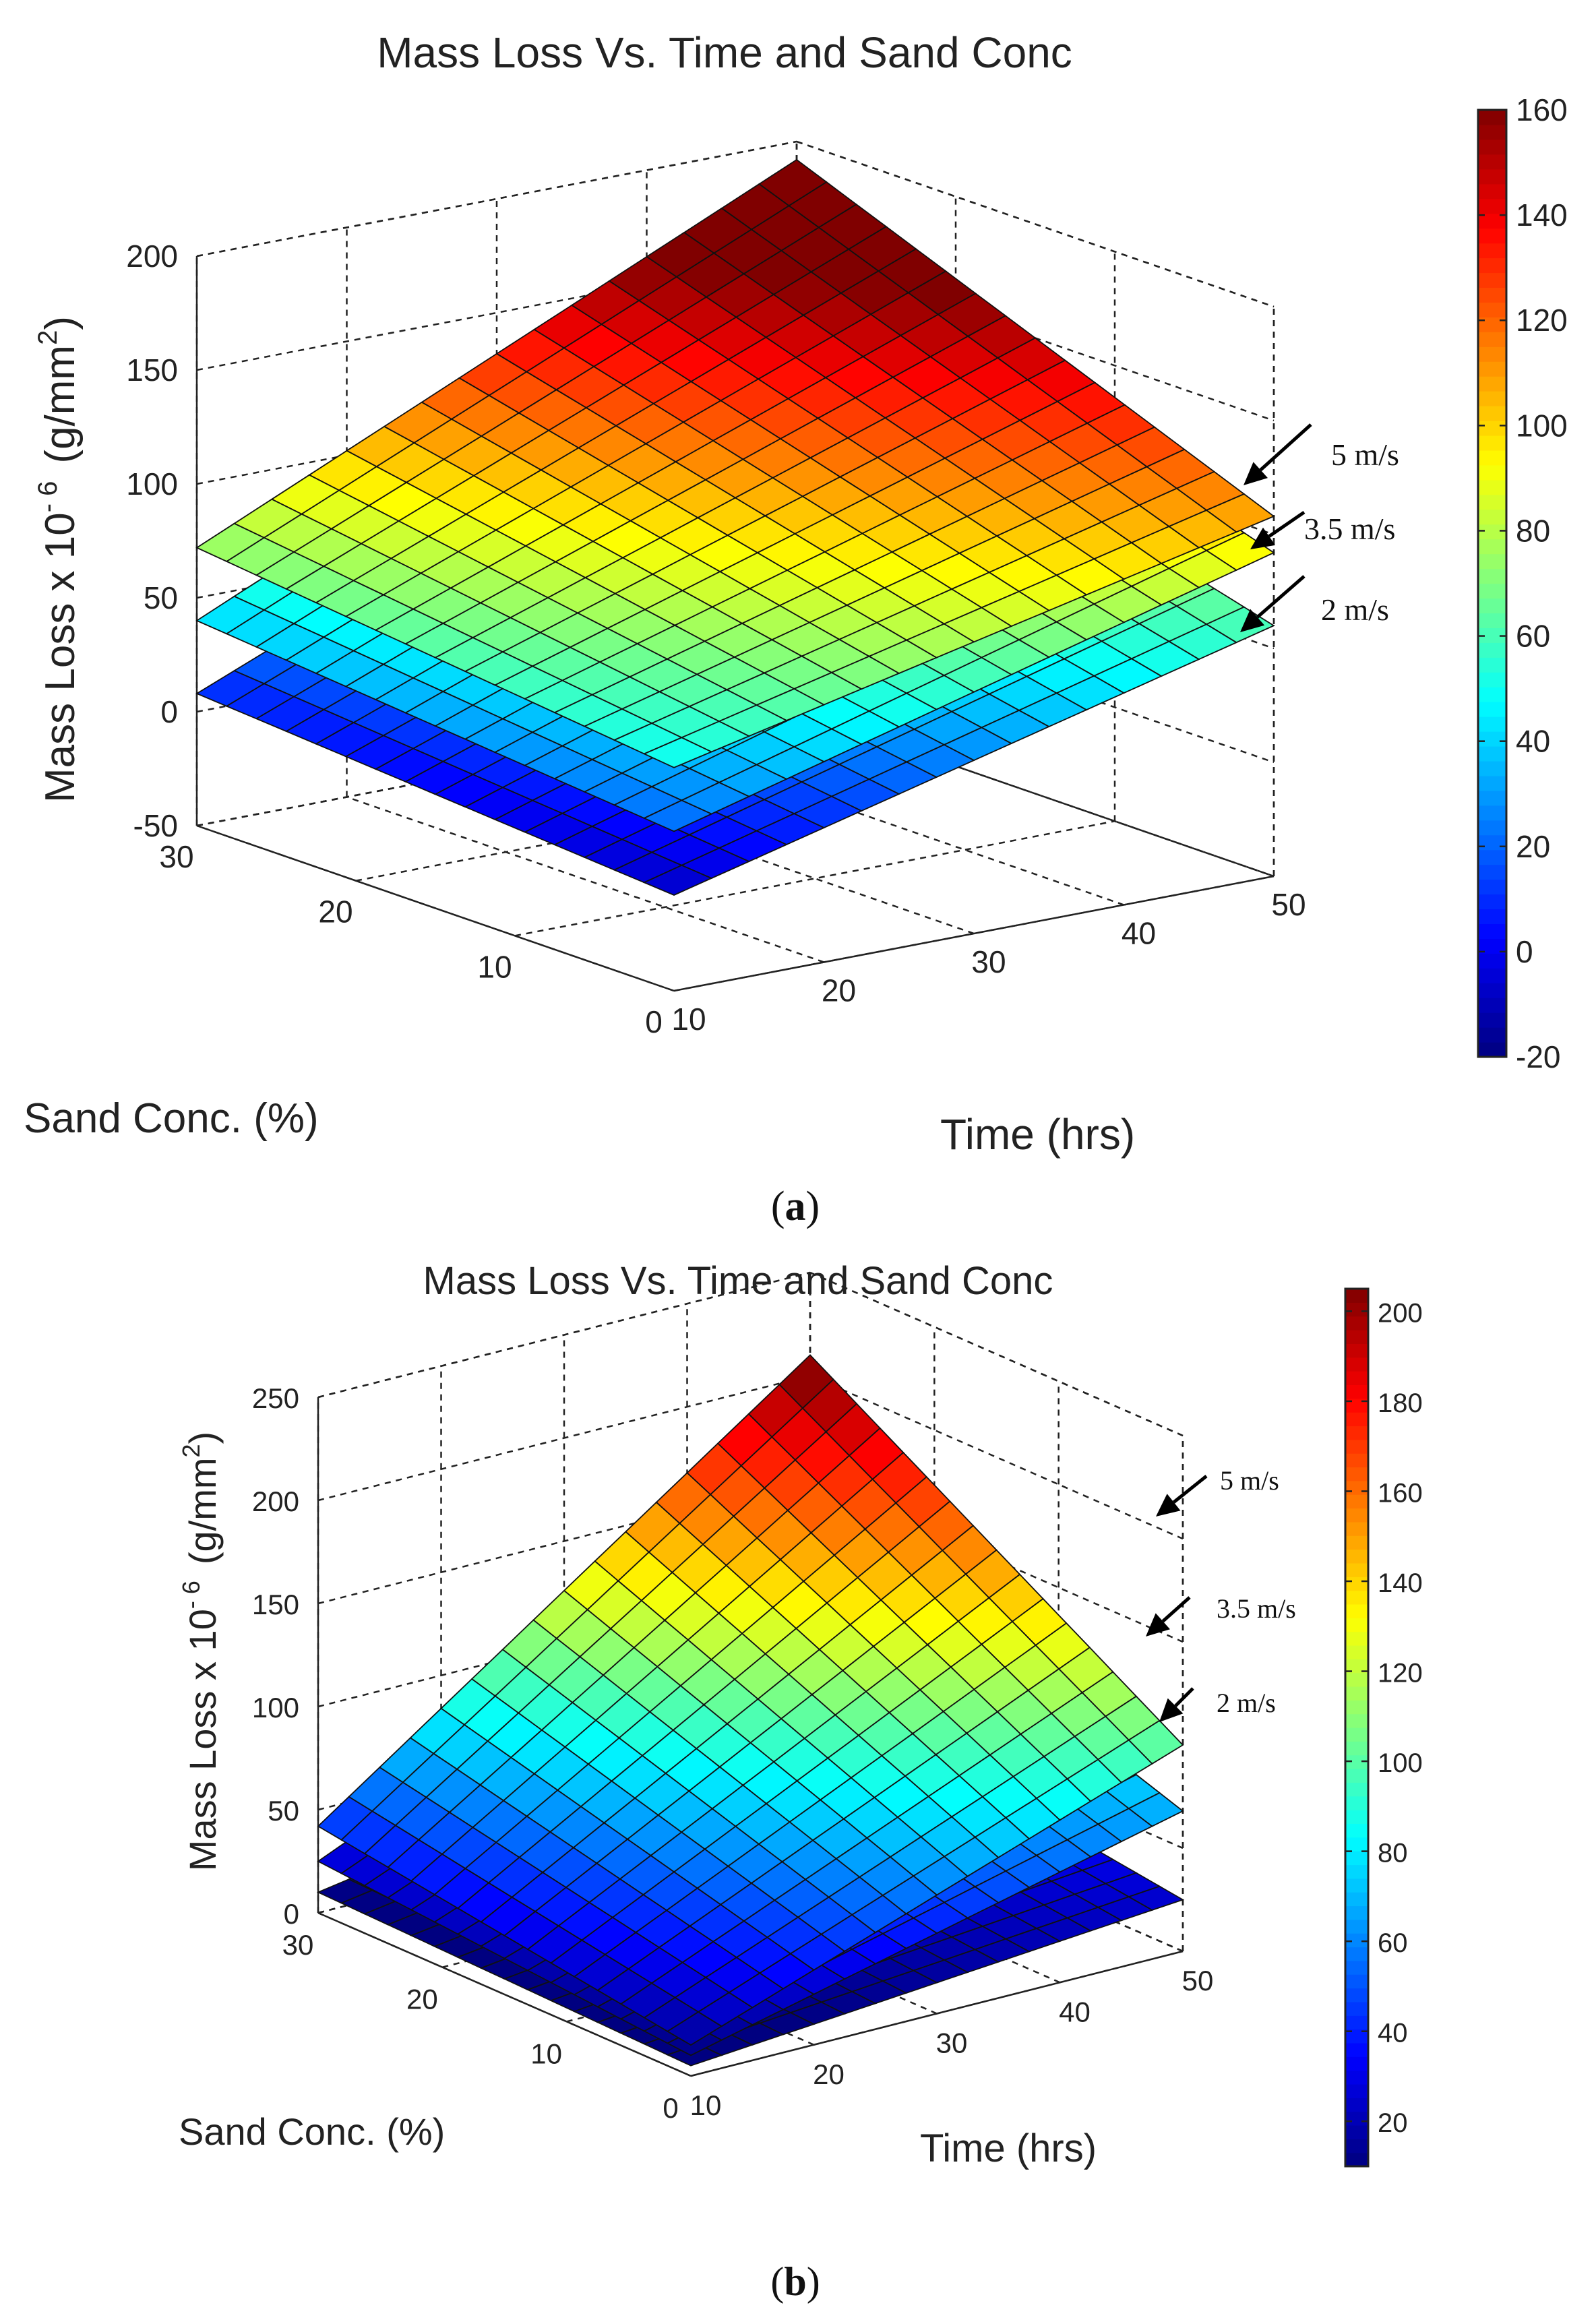 The height and width of the screenshot is (2324, 1596). Describe the element at coordinates (795, 1206) in the screenshot. I see `chart-a-caption: (a)` at that location.